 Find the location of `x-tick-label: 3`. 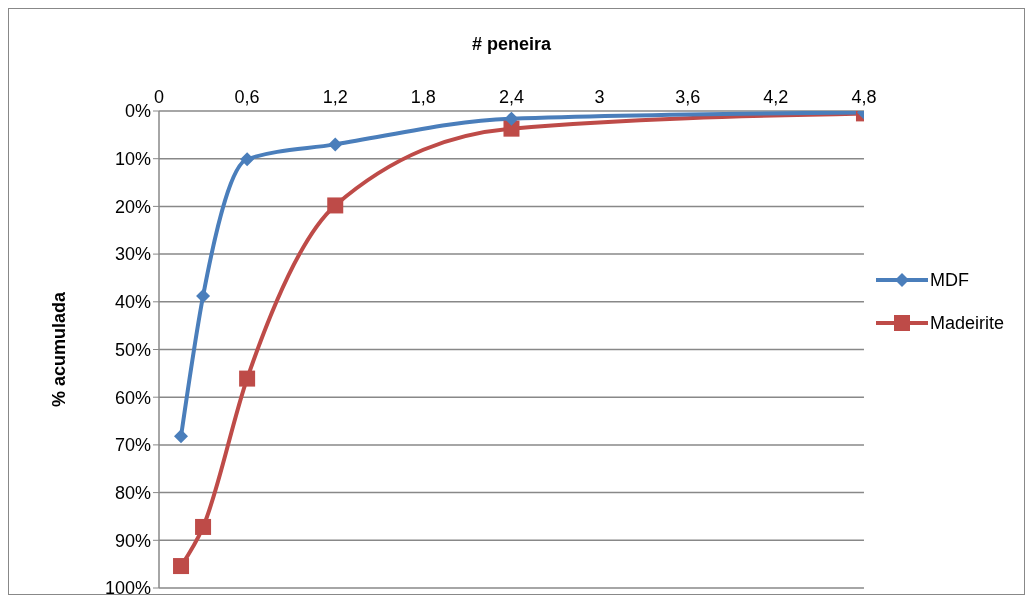

x-tick-label: 3 is located at coordinates (599, 97).